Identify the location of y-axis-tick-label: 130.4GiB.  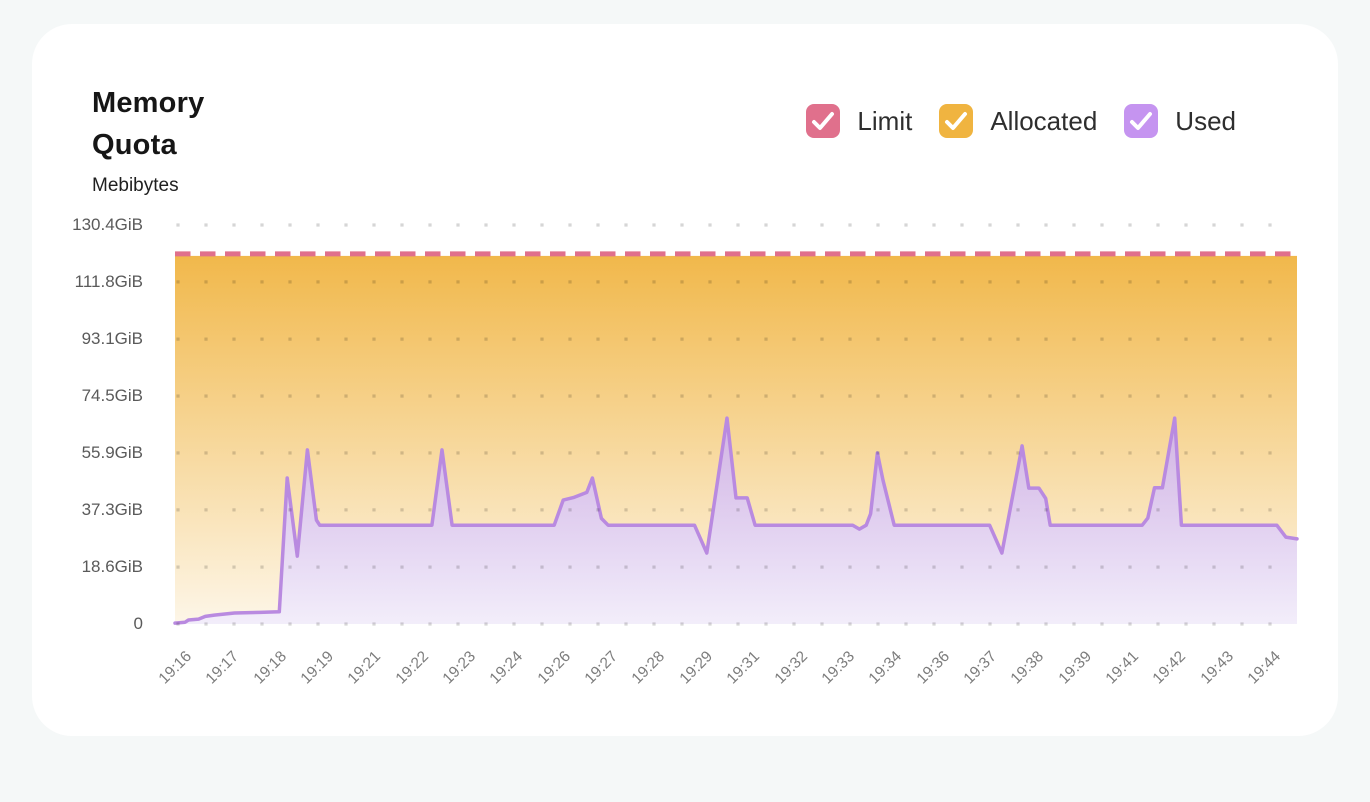
(107, 224).